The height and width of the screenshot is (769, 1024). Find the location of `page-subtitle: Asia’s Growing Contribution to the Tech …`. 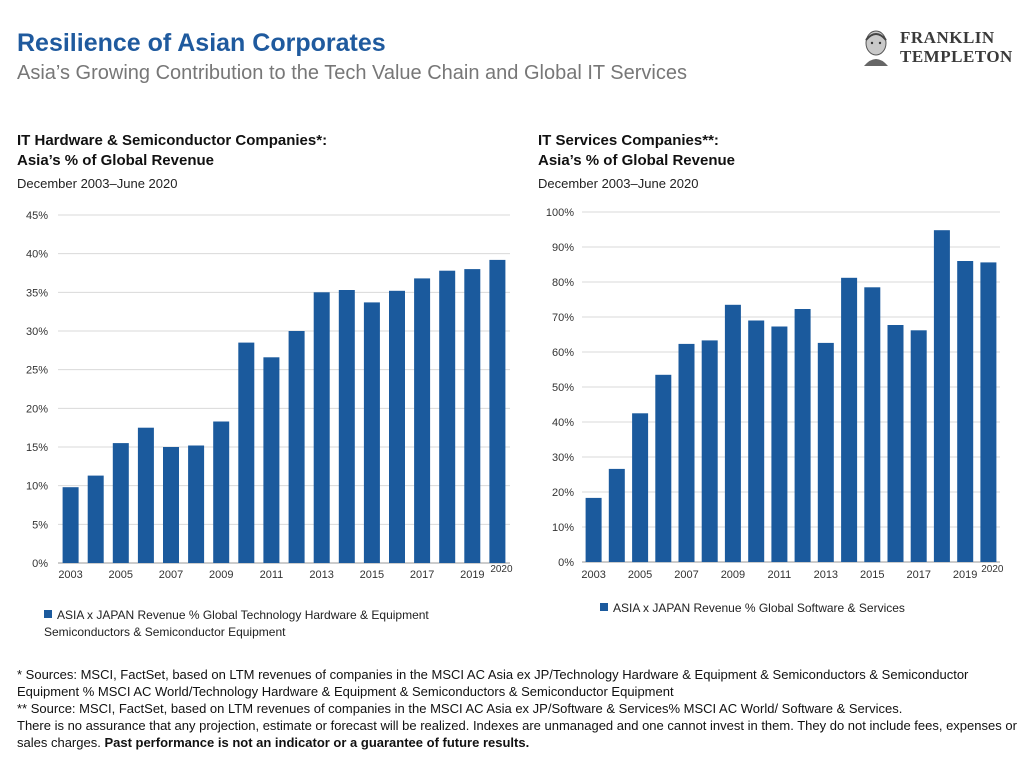

page-subtitle: Asia’s Growing Contribution to the Tech … is located at coordinates (352, 73).